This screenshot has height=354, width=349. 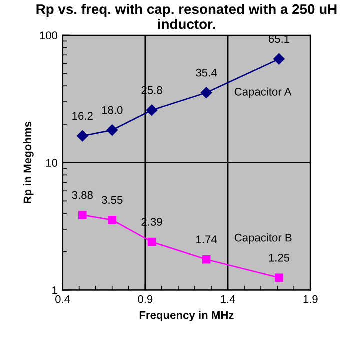 What do you see at coordinates (279, 258) in the screenshot?
I see `data-label: 1.25` at bounding box center [279, 258].